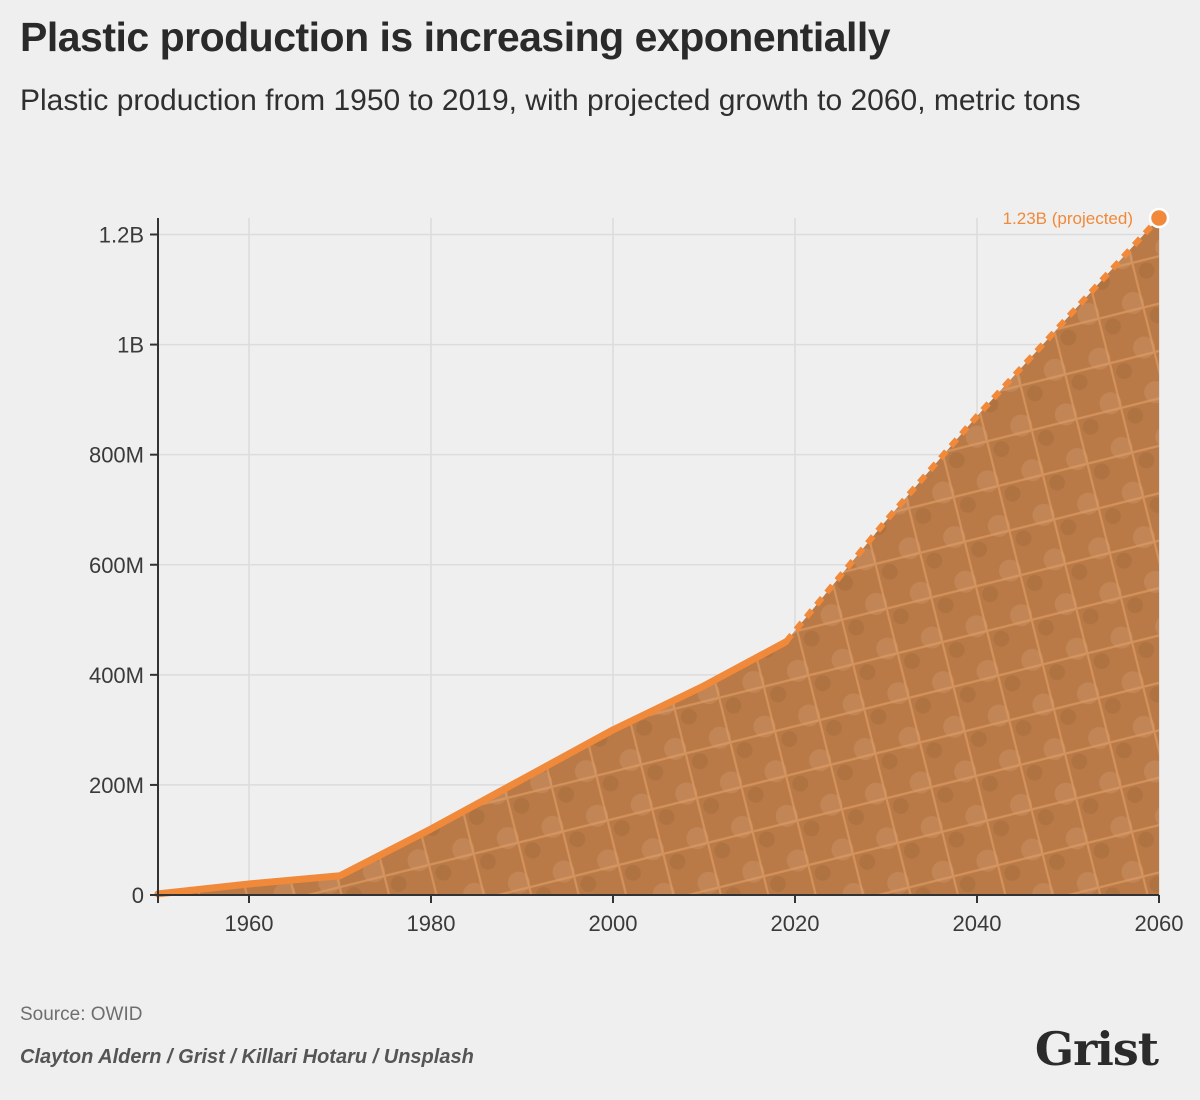 Image resolution: width=1200 pixels, height=1100 pixels. Describe the element at coordinates (116, 565) in the screenshot. I see `y-tick-label: 600M` at that location.